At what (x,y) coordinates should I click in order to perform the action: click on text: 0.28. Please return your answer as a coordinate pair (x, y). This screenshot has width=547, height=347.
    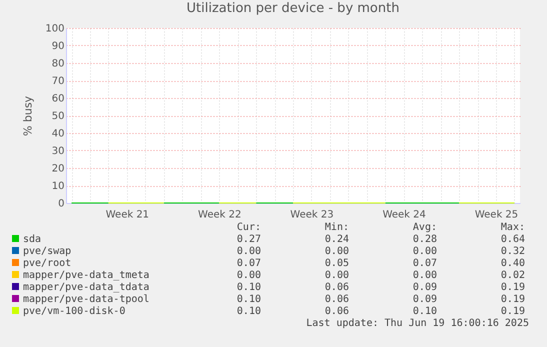
    Looking at the image, I should click on (424, 240).